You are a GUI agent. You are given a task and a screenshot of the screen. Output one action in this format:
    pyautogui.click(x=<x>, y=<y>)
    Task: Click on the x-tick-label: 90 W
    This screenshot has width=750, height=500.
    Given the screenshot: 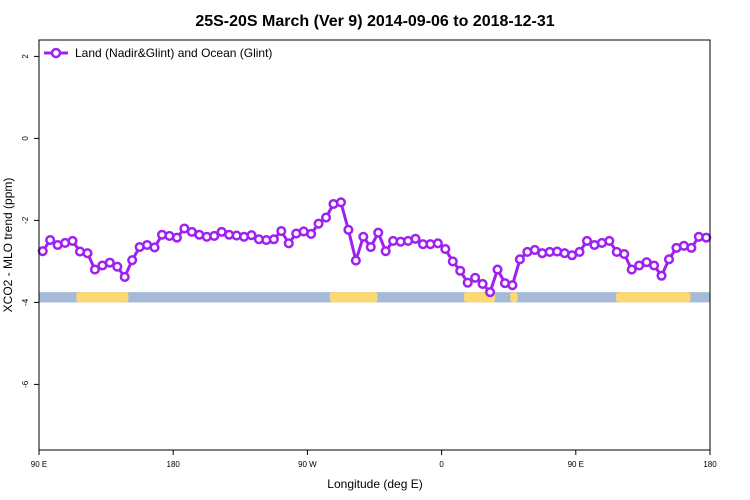 What is the action you would take?
    pyautogui.click(x=307, y=464)
    